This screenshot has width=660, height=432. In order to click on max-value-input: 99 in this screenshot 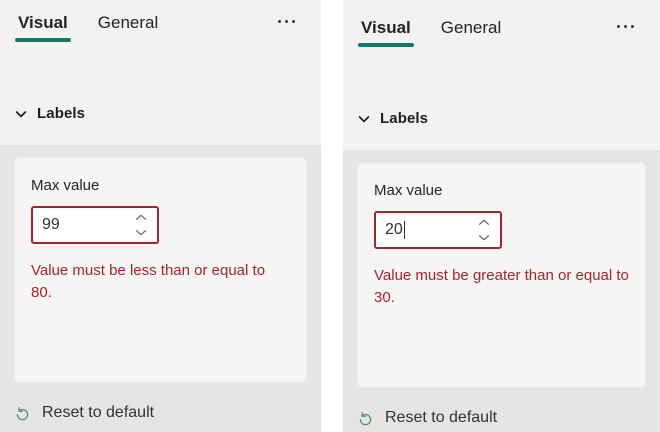, I will do `click(51, 224)`.